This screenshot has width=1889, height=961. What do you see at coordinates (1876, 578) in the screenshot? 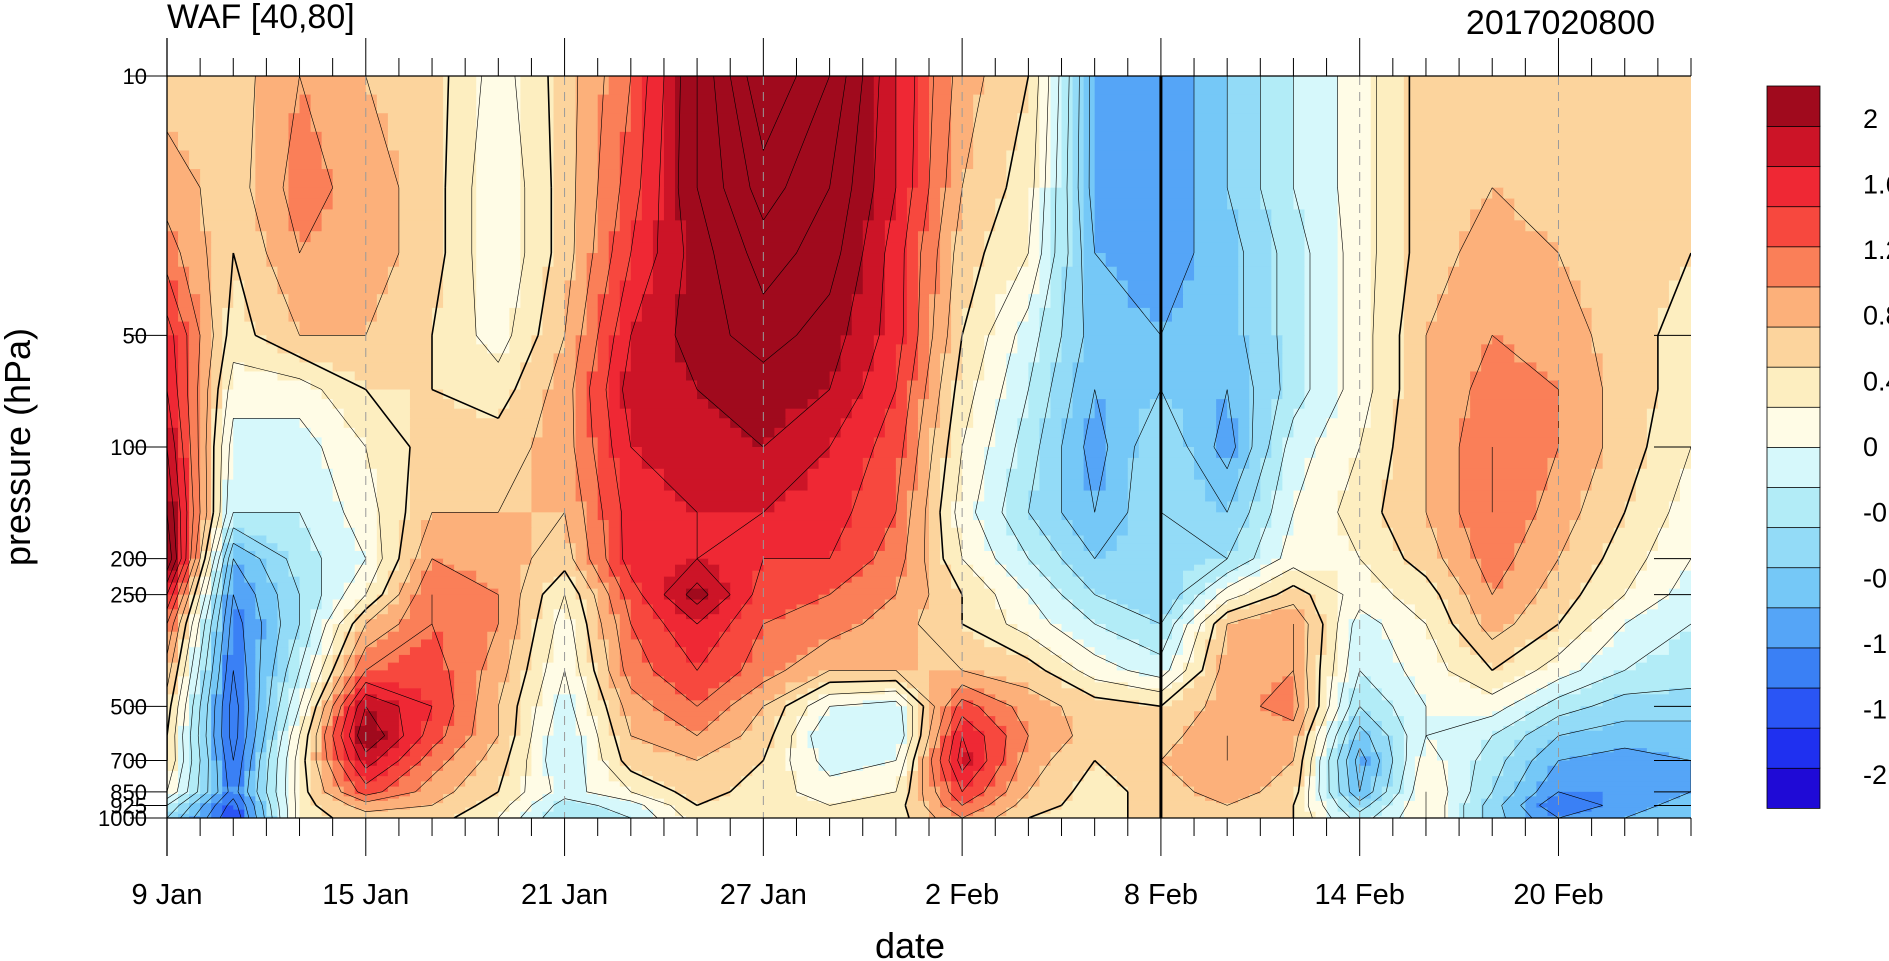
I see `colorbar-label: -0.8` at bounding box center [1876, 578].